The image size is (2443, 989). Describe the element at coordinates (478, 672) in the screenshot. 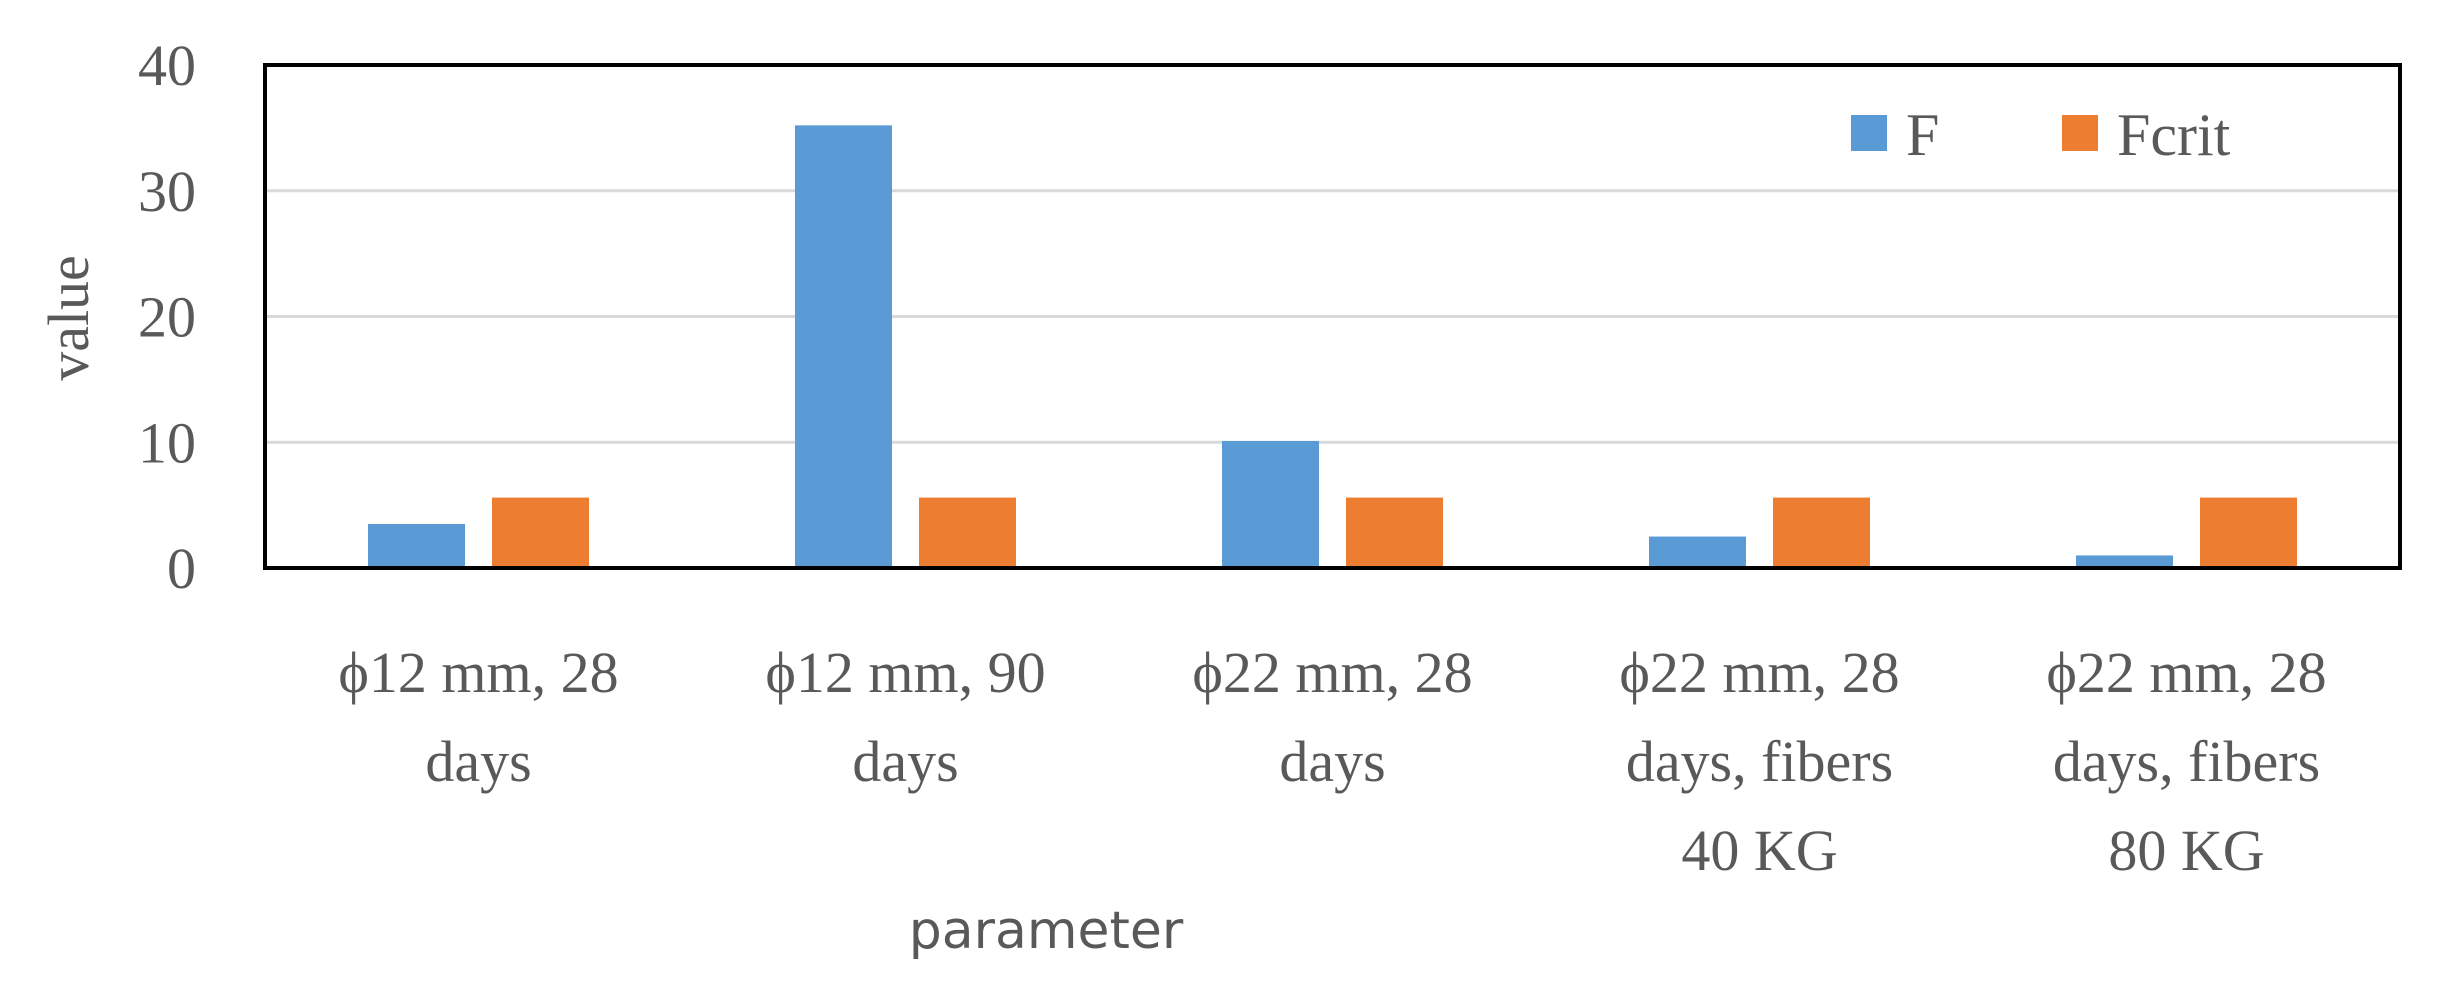

I see `x-tick-label: ϕ12 mm, 28` at that location.